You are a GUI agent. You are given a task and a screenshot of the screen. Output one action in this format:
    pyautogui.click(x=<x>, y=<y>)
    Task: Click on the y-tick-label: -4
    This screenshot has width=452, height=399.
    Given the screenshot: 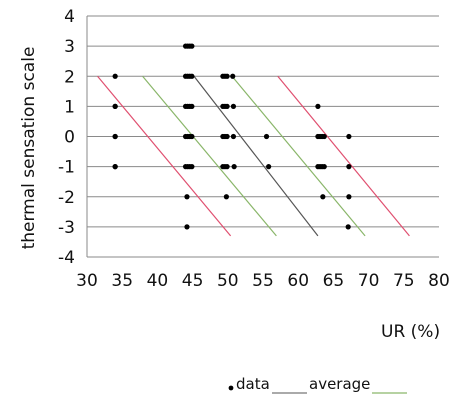 What is the action you would take?
    pyautogui.click(x=66, y=258)
    